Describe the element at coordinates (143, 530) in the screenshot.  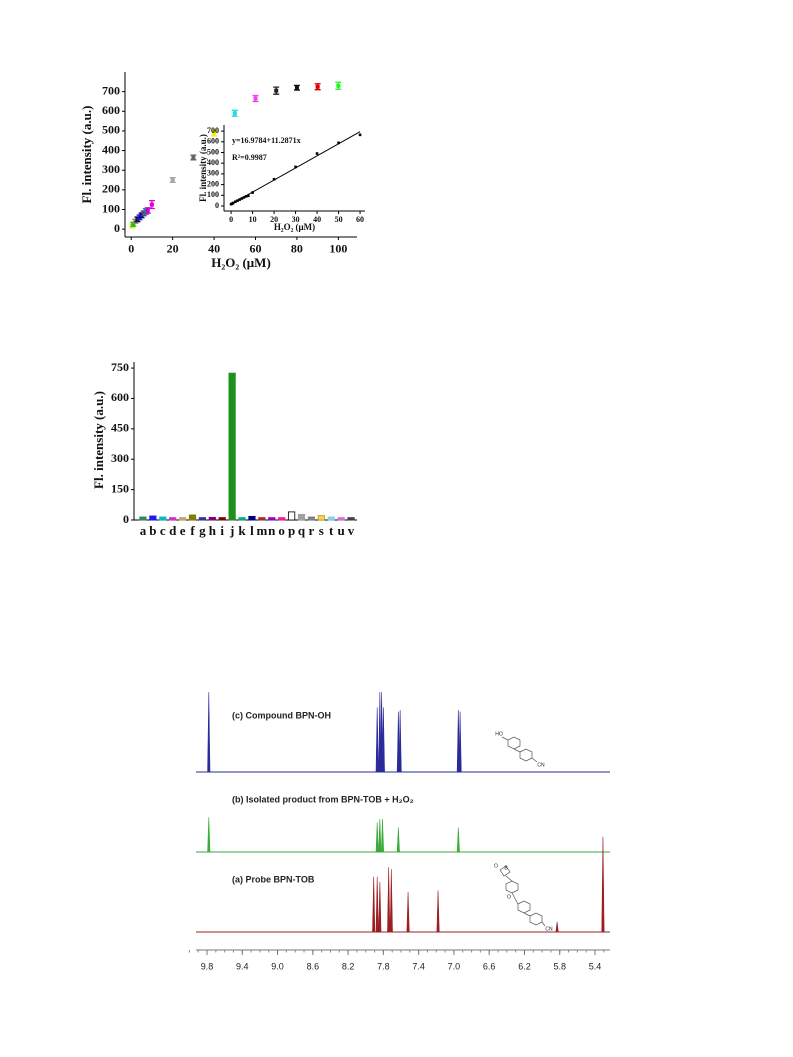
I see `x-tick-label: a` at that location.